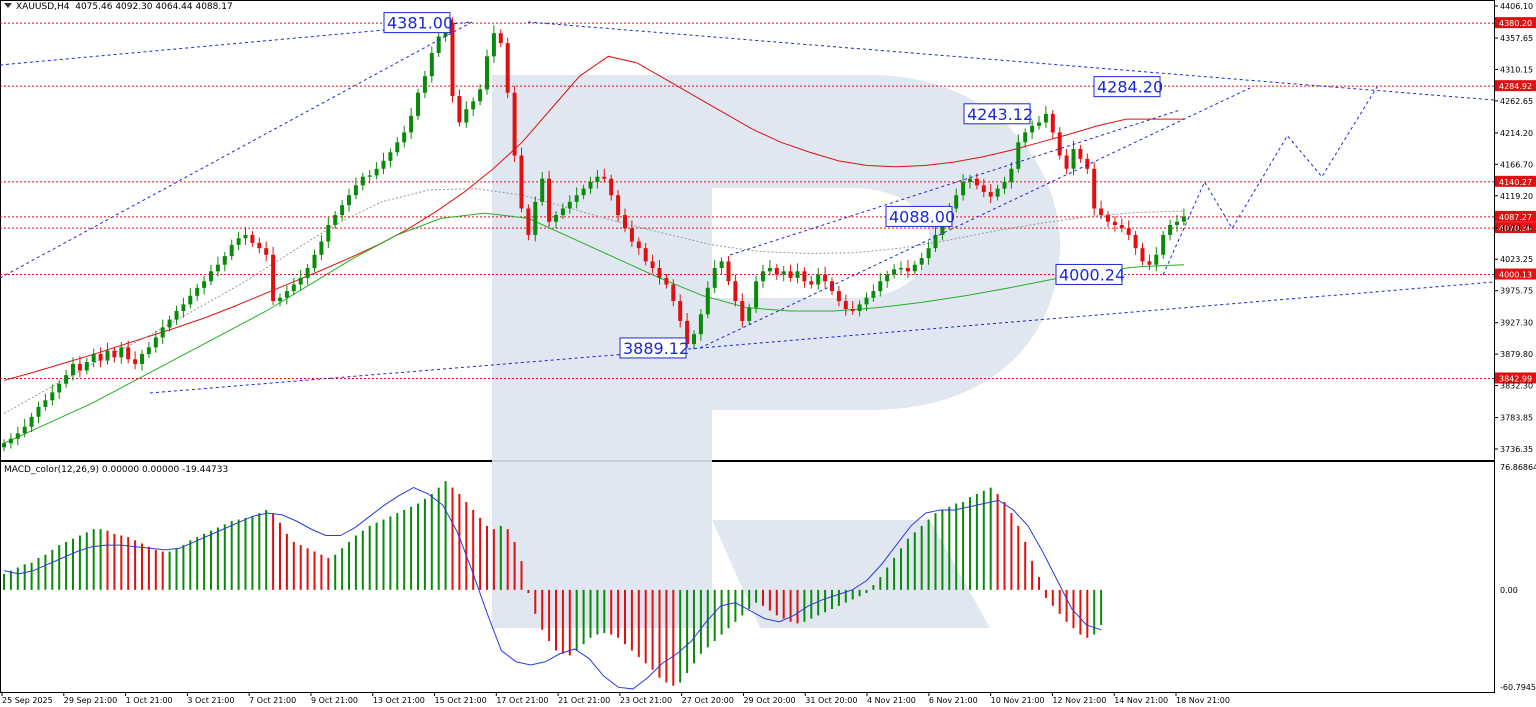 This screenshot has width=1536, height=707. I want to click on time-axis-label: 3 Oct 21:00, so click(210, 700).